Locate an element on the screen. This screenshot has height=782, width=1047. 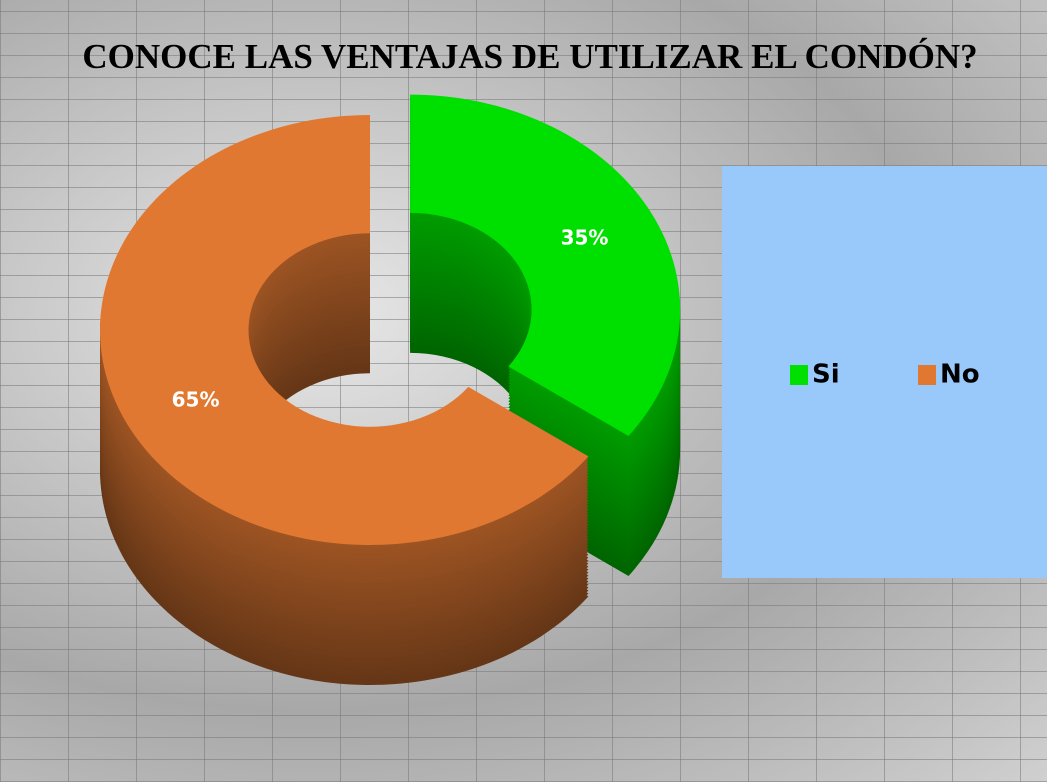
data-label: 35% is located at coordinates (585, 237).